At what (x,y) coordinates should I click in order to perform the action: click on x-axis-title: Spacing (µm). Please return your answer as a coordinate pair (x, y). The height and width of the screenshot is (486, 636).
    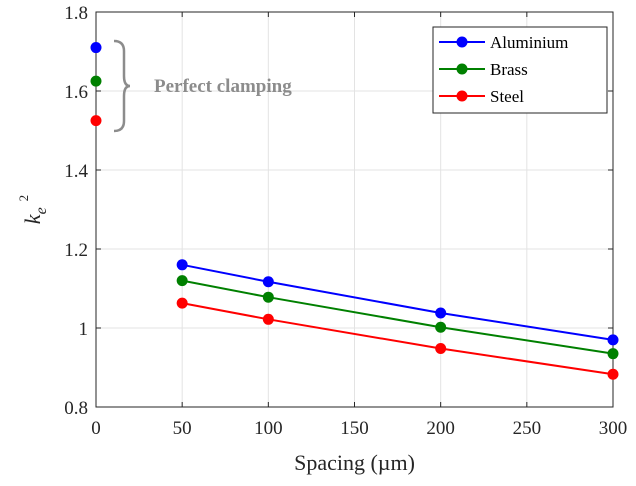
    Looking at the image, I should click on (354, 462).